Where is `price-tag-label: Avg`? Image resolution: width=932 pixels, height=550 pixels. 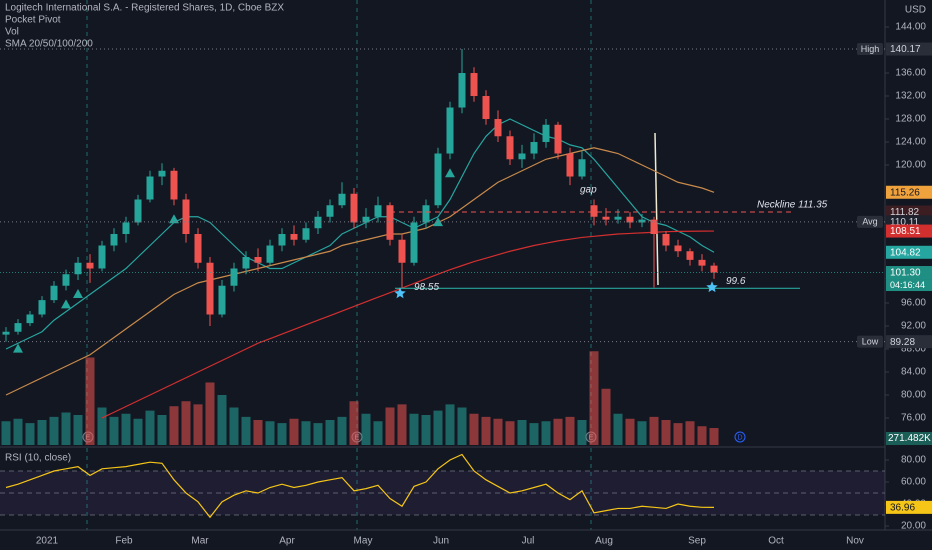
price-tag-label: Avg is located at coordinates (869, 222).